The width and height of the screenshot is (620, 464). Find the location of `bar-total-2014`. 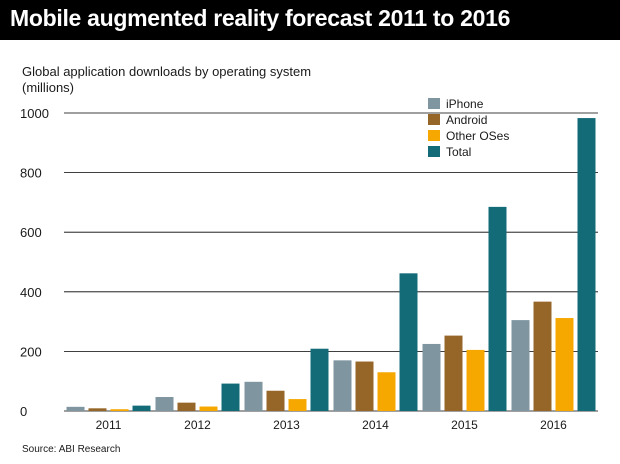

bar-total-2014 is located at coordinates (408, 342).